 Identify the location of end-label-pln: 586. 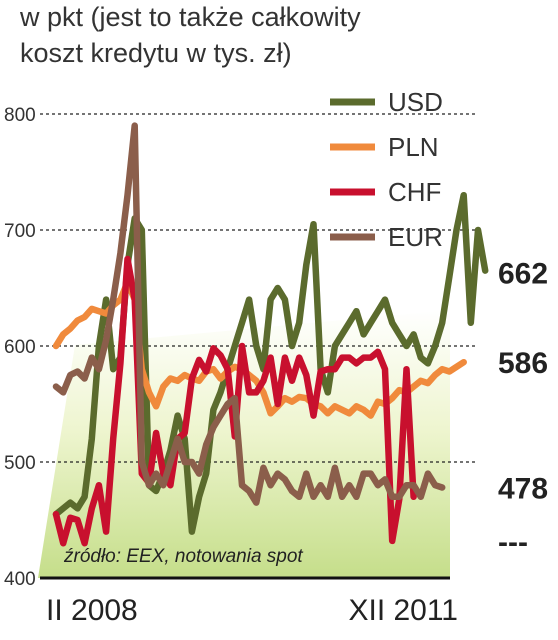
(523, 363).